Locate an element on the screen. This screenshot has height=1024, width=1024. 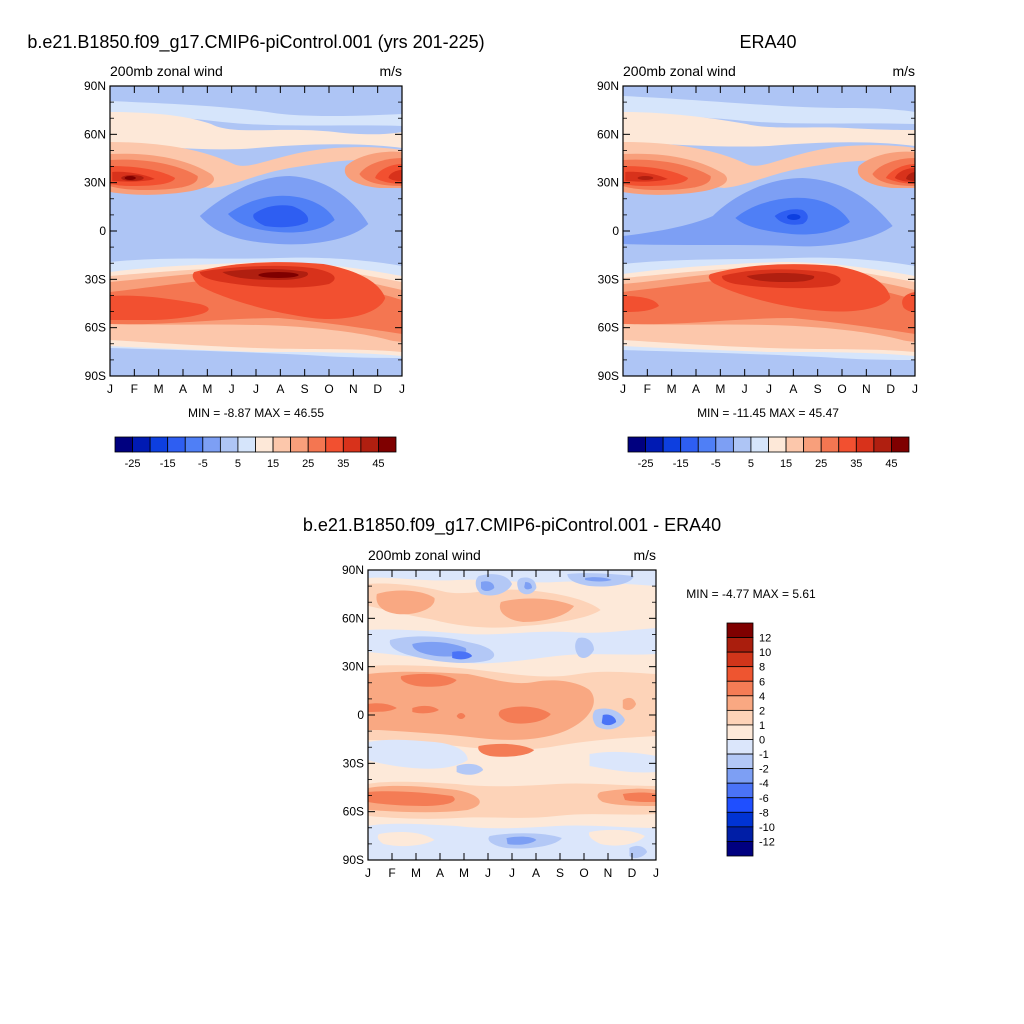
panel-model-stats: MIN = -8.87 MAX = 46.55 is located at coordinates (256, 413).